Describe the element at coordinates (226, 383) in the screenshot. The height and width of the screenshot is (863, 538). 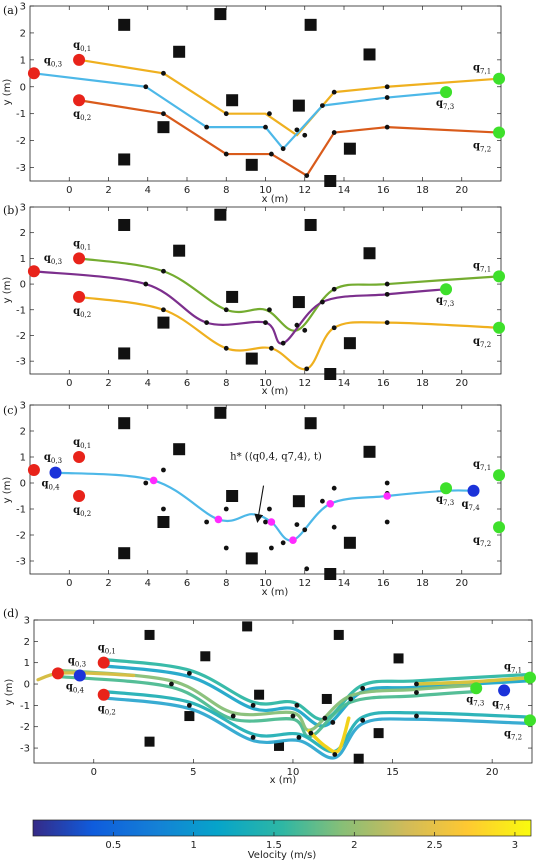
I see `x-tick-label: 8` at that location.